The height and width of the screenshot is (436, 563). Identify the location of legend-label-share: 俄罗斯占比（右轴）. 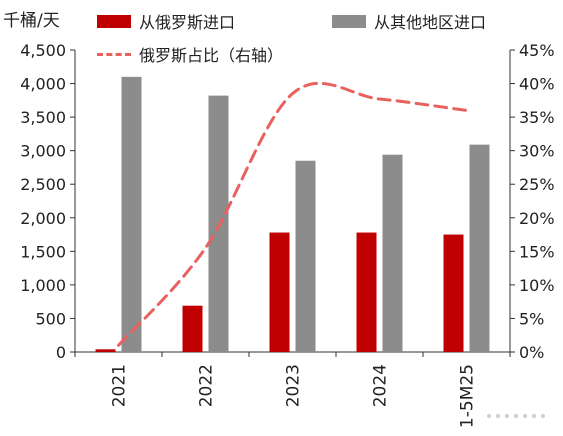
(211, 55).